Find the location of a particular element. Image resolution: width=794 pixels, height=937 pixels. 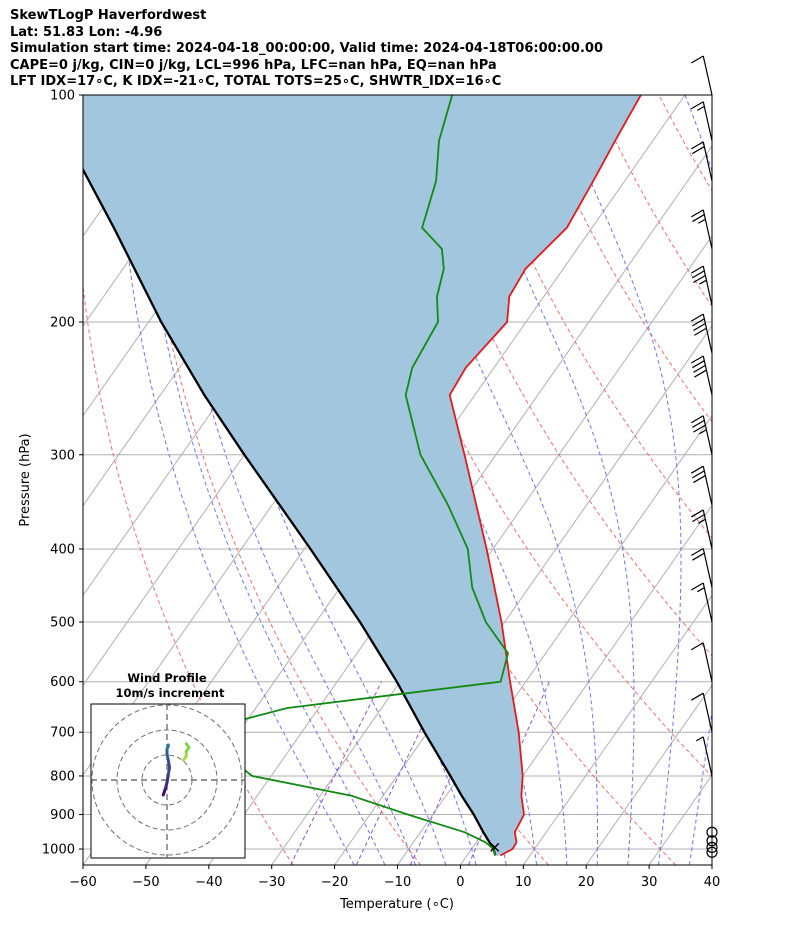

y-tick-label: 1000 is located at coordinates (58, 850).